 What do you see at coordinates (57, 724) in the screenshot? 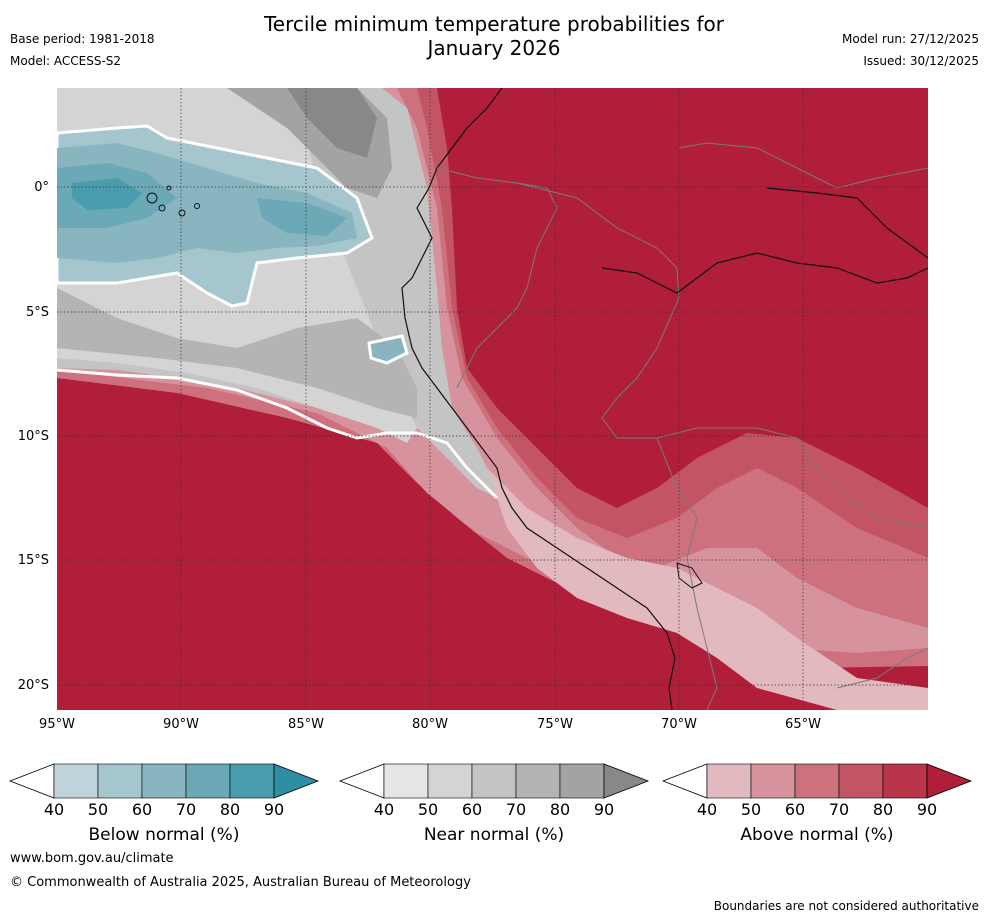
I see `lon-label-95w: 95°W` at bounding box center [57, 724].